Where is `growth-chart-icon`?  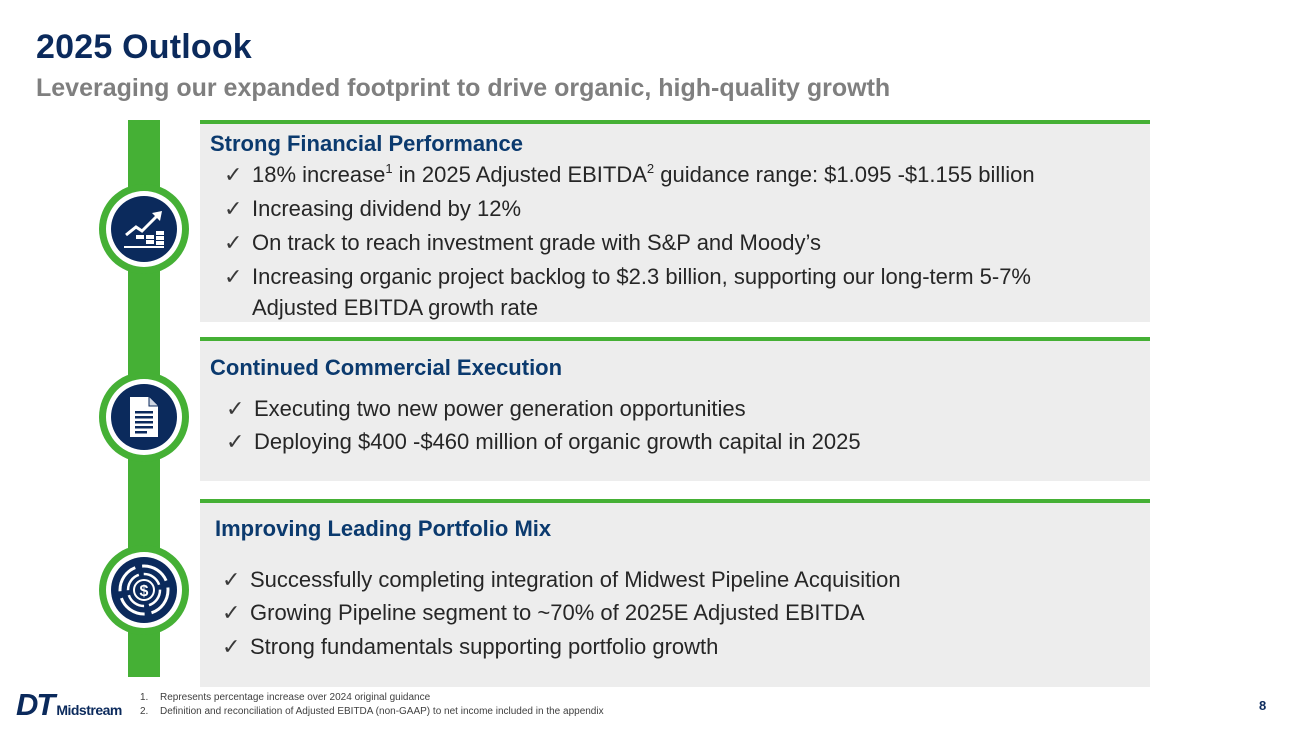
growth-chart-icon is located at coordinates (144, 229).